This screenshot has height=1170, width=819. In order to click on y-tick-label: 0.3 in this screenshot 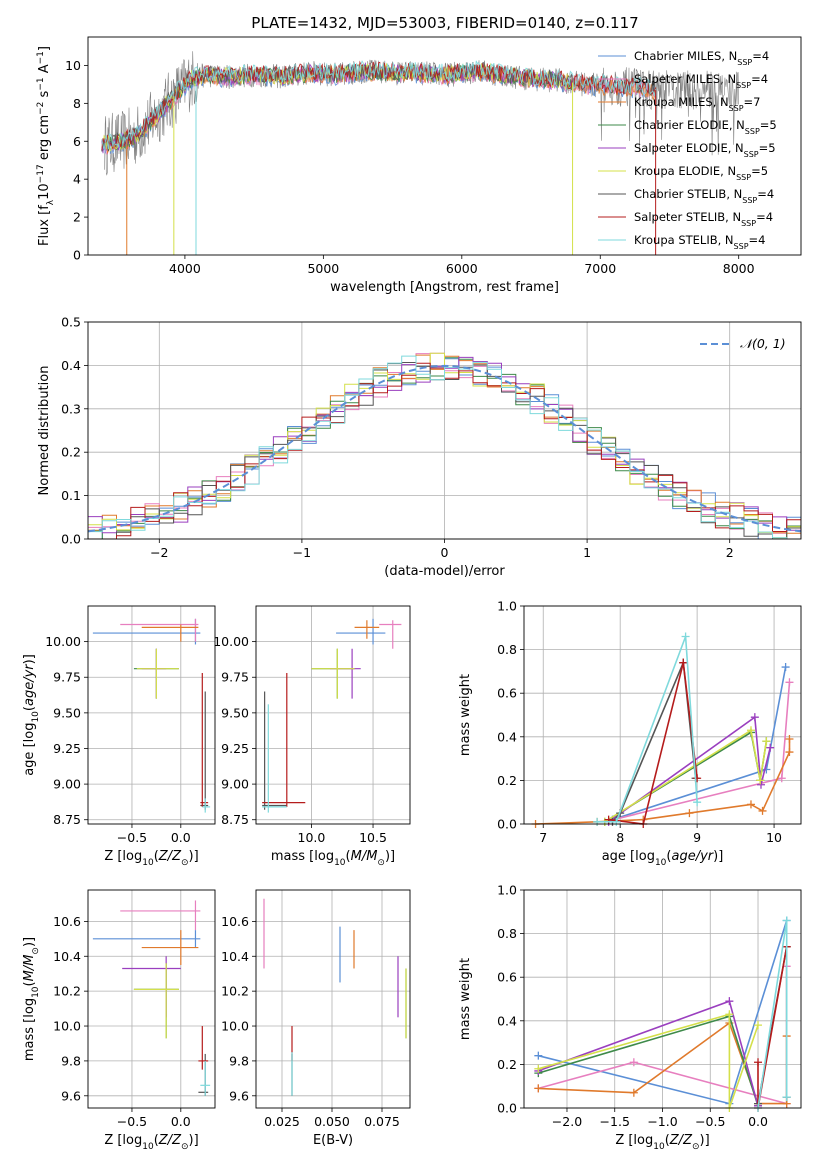, I will do `click(71, 408)`.